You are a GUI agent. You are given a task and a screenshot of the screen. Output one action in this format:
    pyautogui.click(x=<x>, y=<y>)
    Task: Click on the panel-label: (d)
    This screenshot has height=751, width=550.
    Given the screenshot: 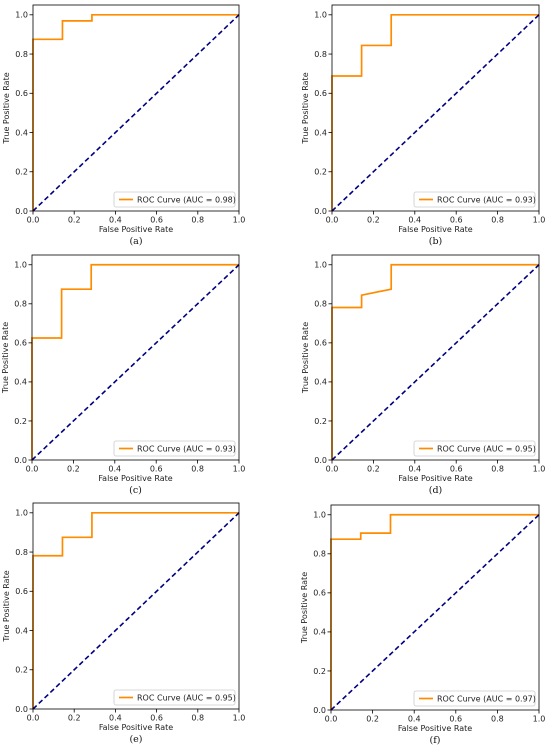 What is the action you would take?
    pyautogui.click(x=436, y=490)
    